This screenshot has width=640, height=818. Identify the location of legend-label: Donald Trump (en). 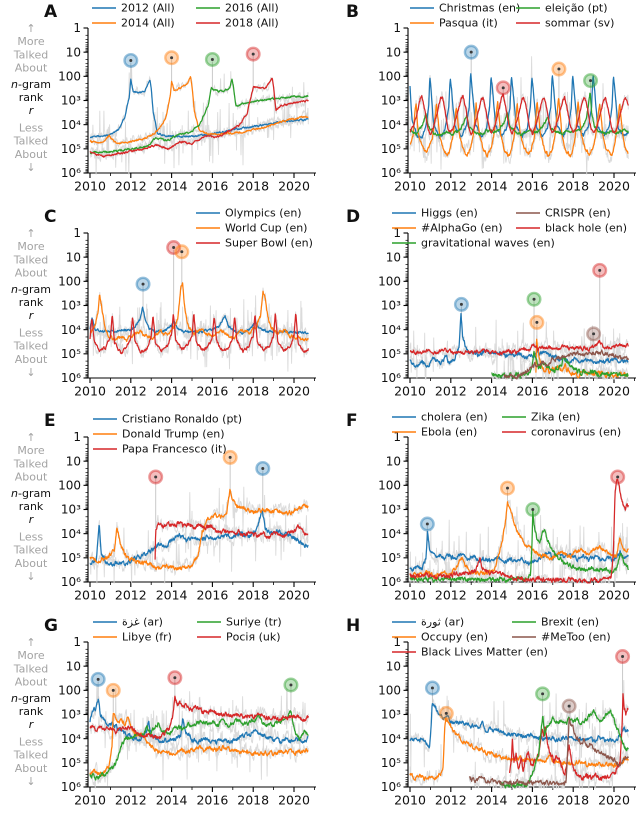
(173, 434).